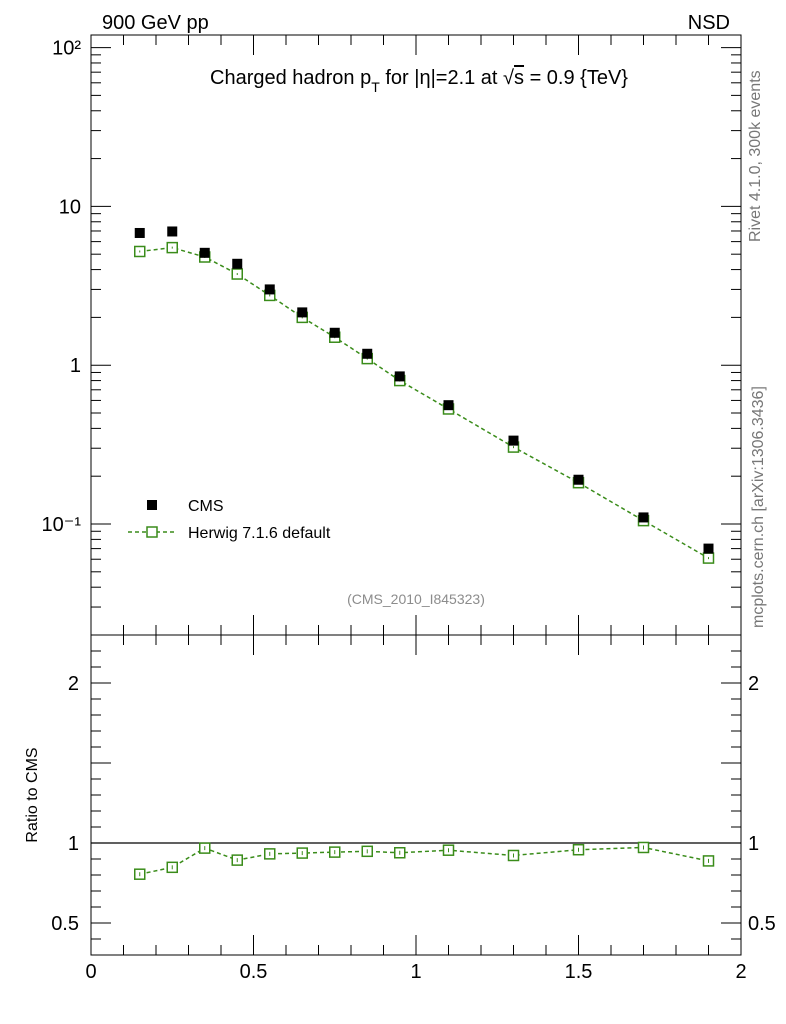 Image resolution: width=786 pixels, height=1024 pixels. Describe the element at coordinates (62, 525) in the screenshot. I see `main-y-tick-label: 10⁻¹` at that location.